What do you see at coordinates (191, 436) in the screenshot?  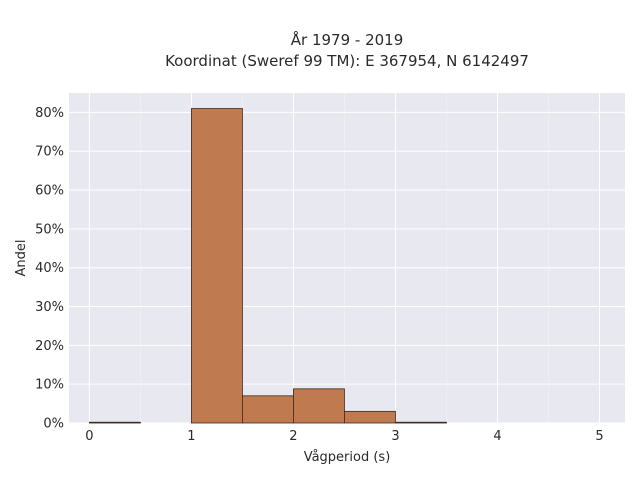 I see `x-tick-label: 1` at bounding box center [191, 436].